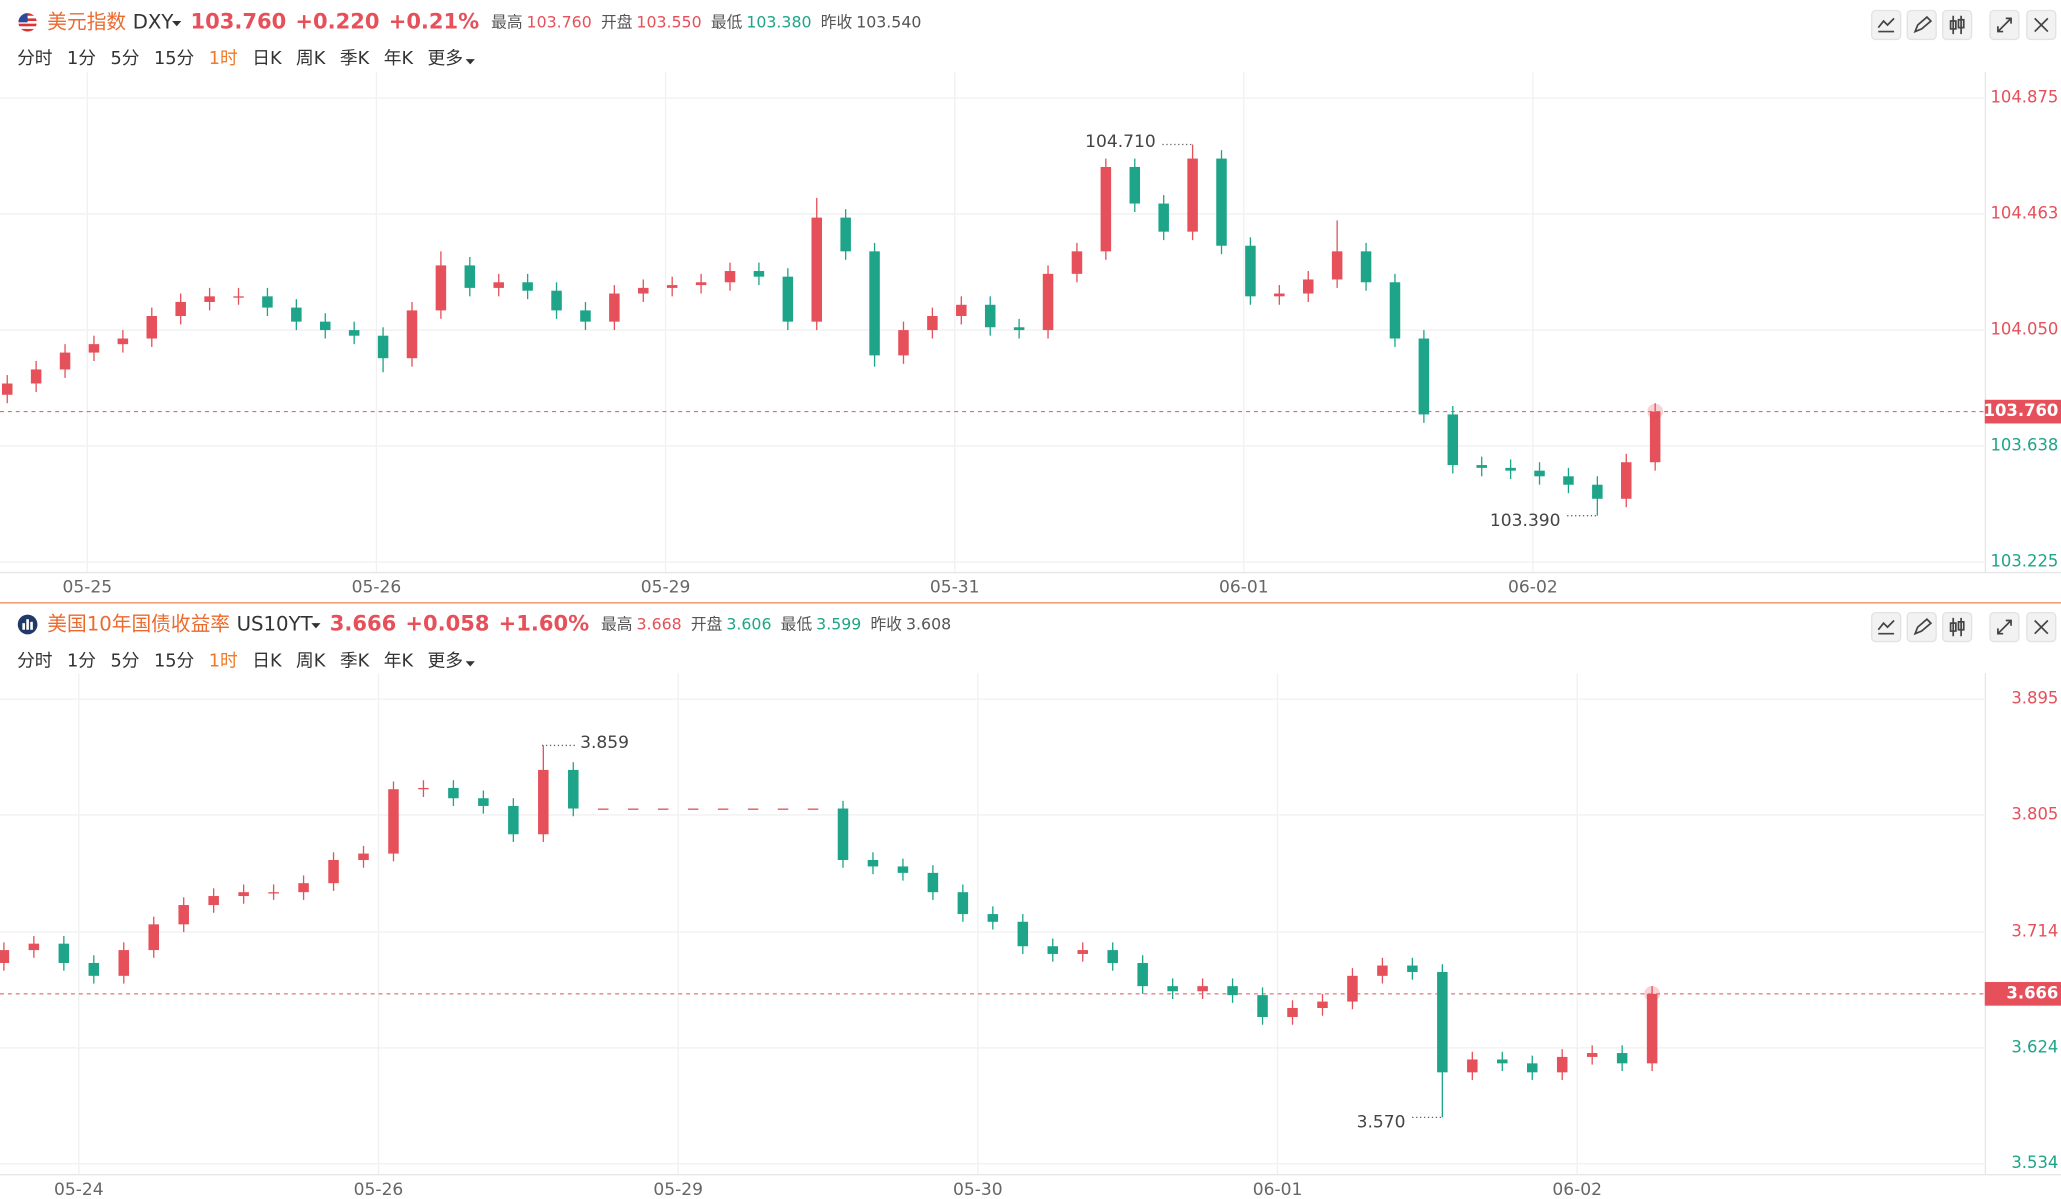 Image resolution: width=2061 pixels, height=1199 pixels. I want to click on y-tick-label: 104.875, so click(2024, 97).